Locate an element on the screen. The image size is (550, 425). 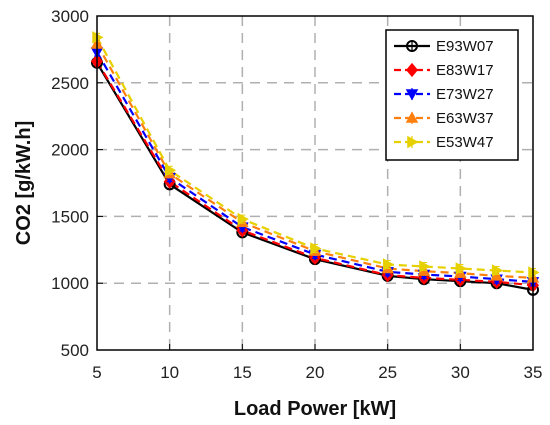
y-tick-label: 1000 is located at coordinates (70, 283).